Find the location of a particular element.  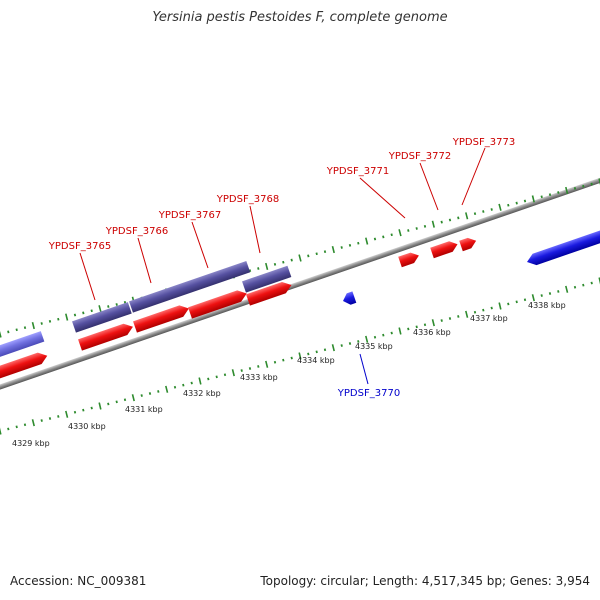

gene-label: YPDSF_3770 is located at coordinates (368, 393).